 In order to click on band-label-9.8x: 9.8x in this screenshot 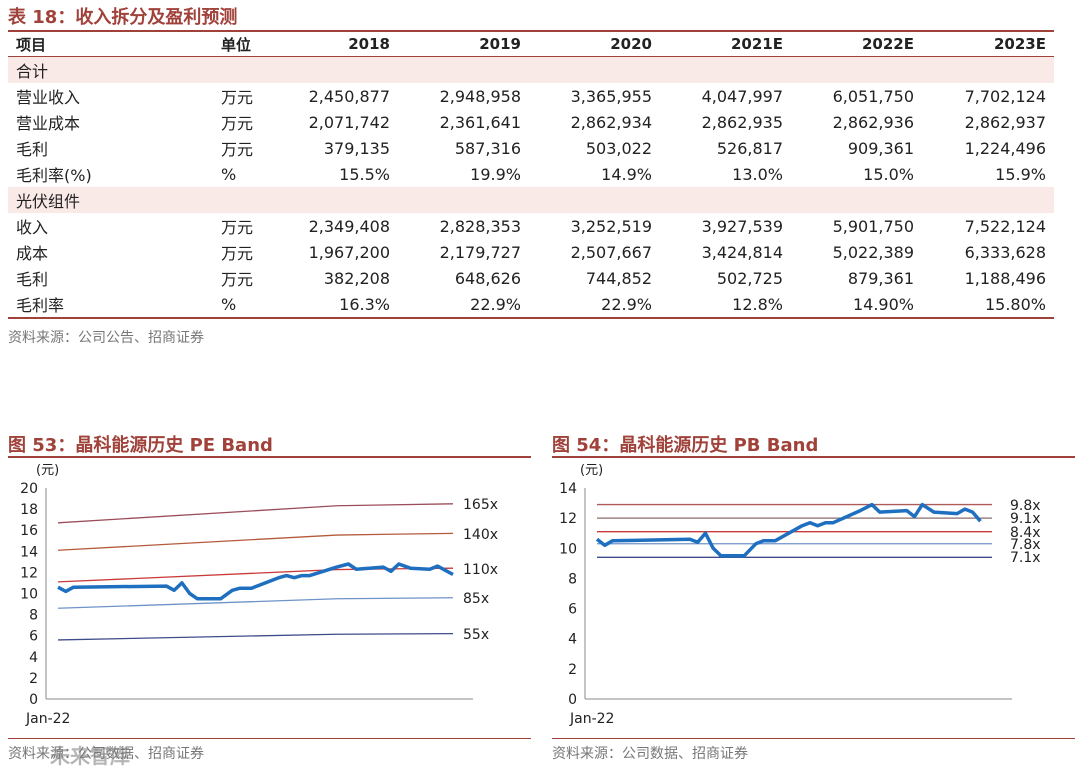, I will do `click(1025, 506)`.